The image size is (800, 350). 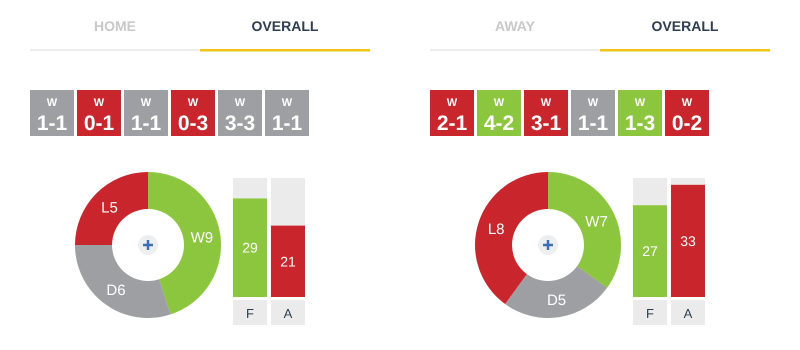 What do you see at coordinates (687, 116) in the screenshot?
I see `category-label: W 0-2` at bounding box center [687, 116].